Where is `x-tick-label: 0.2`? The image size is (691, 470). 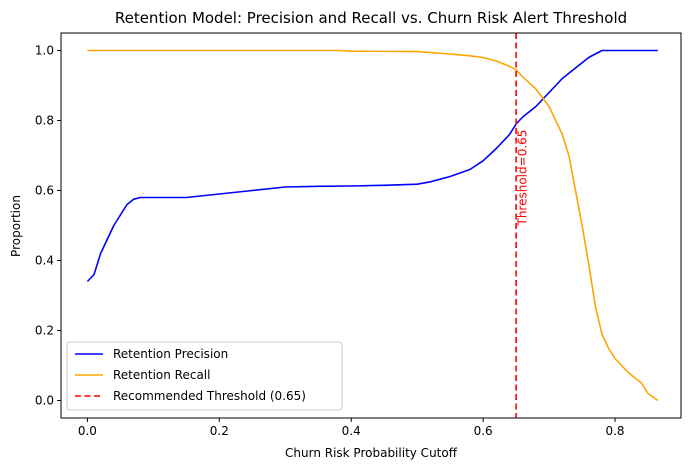 x-tick-label: 0.2 is located at coordinates (219, 431).